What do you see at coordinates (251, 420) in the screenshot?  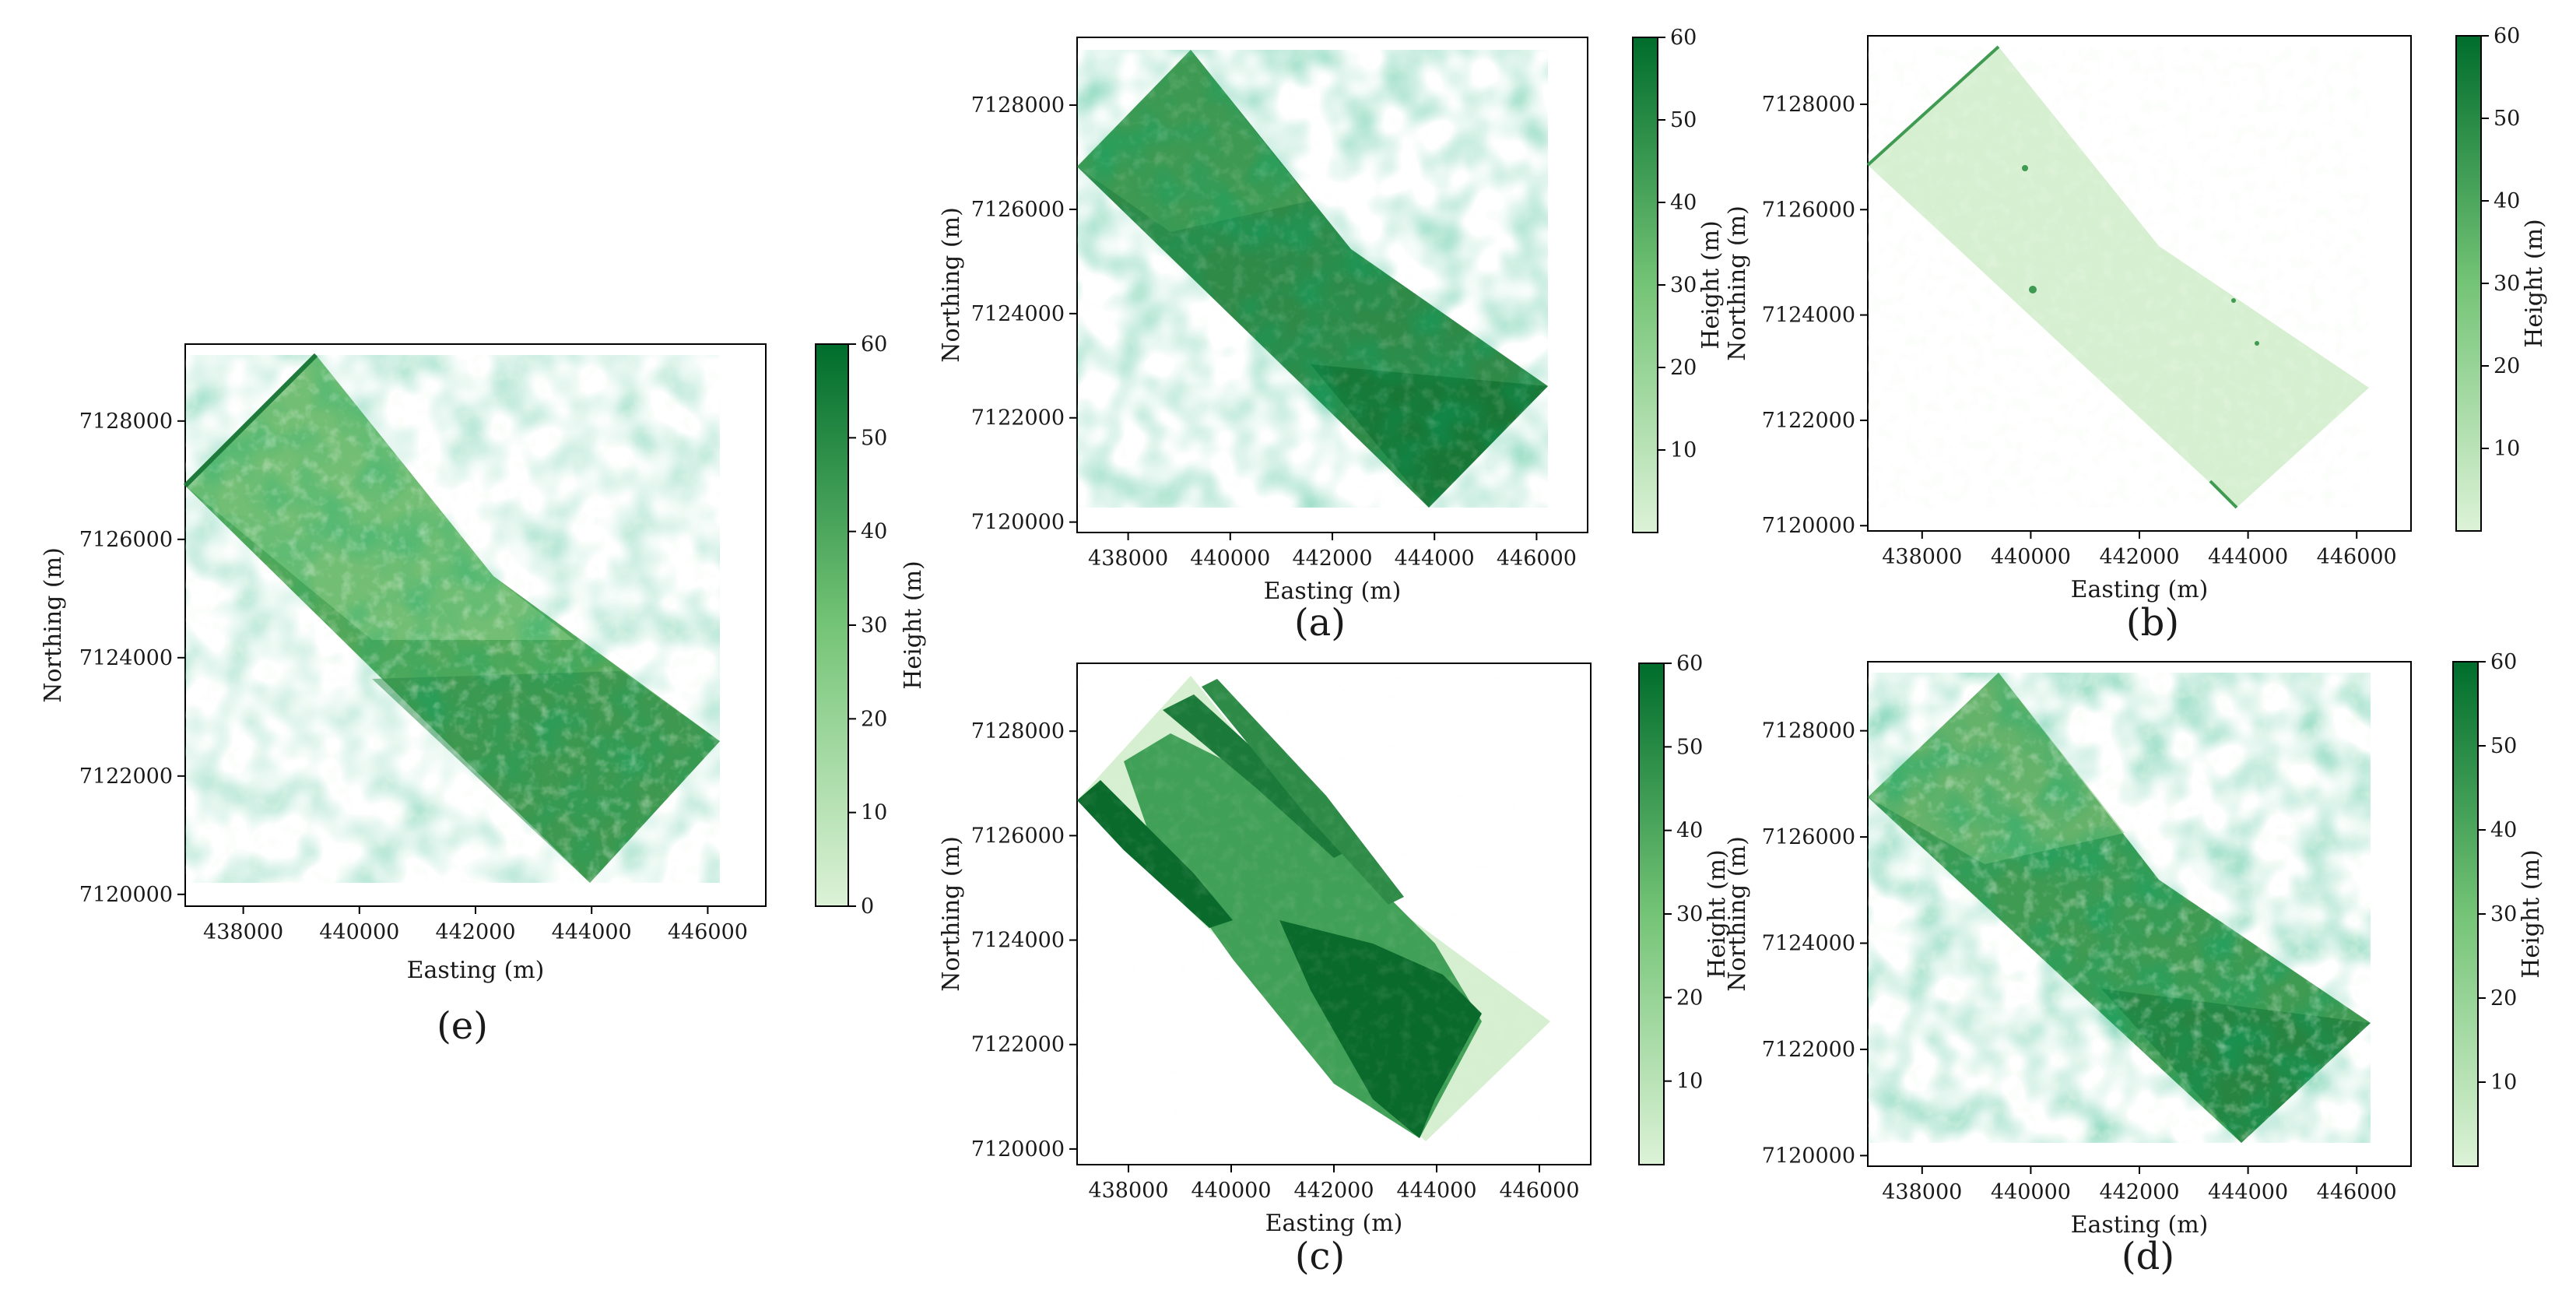 I see `strip-edge-dark` at bounding box center [251, 420].